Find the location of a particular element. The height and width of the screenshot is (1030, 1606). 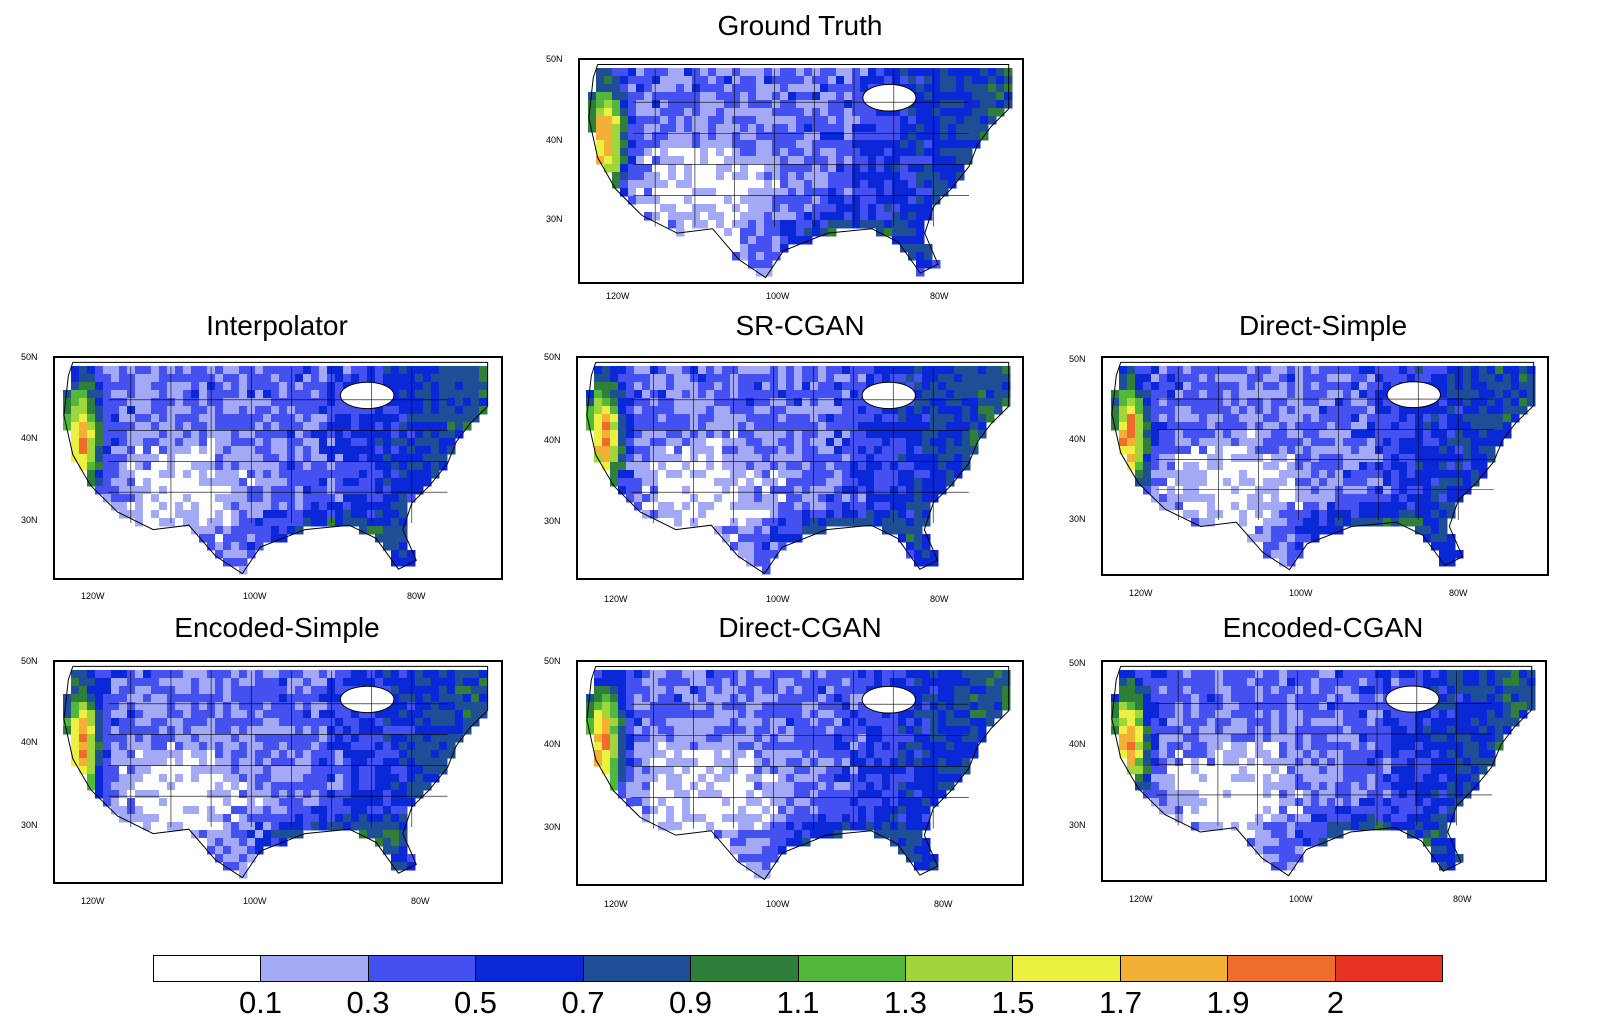

panel-direct-simple: Direct-Simple 50N 40N 30N 120W 100W 80W is located at coordinates (1316, 458).